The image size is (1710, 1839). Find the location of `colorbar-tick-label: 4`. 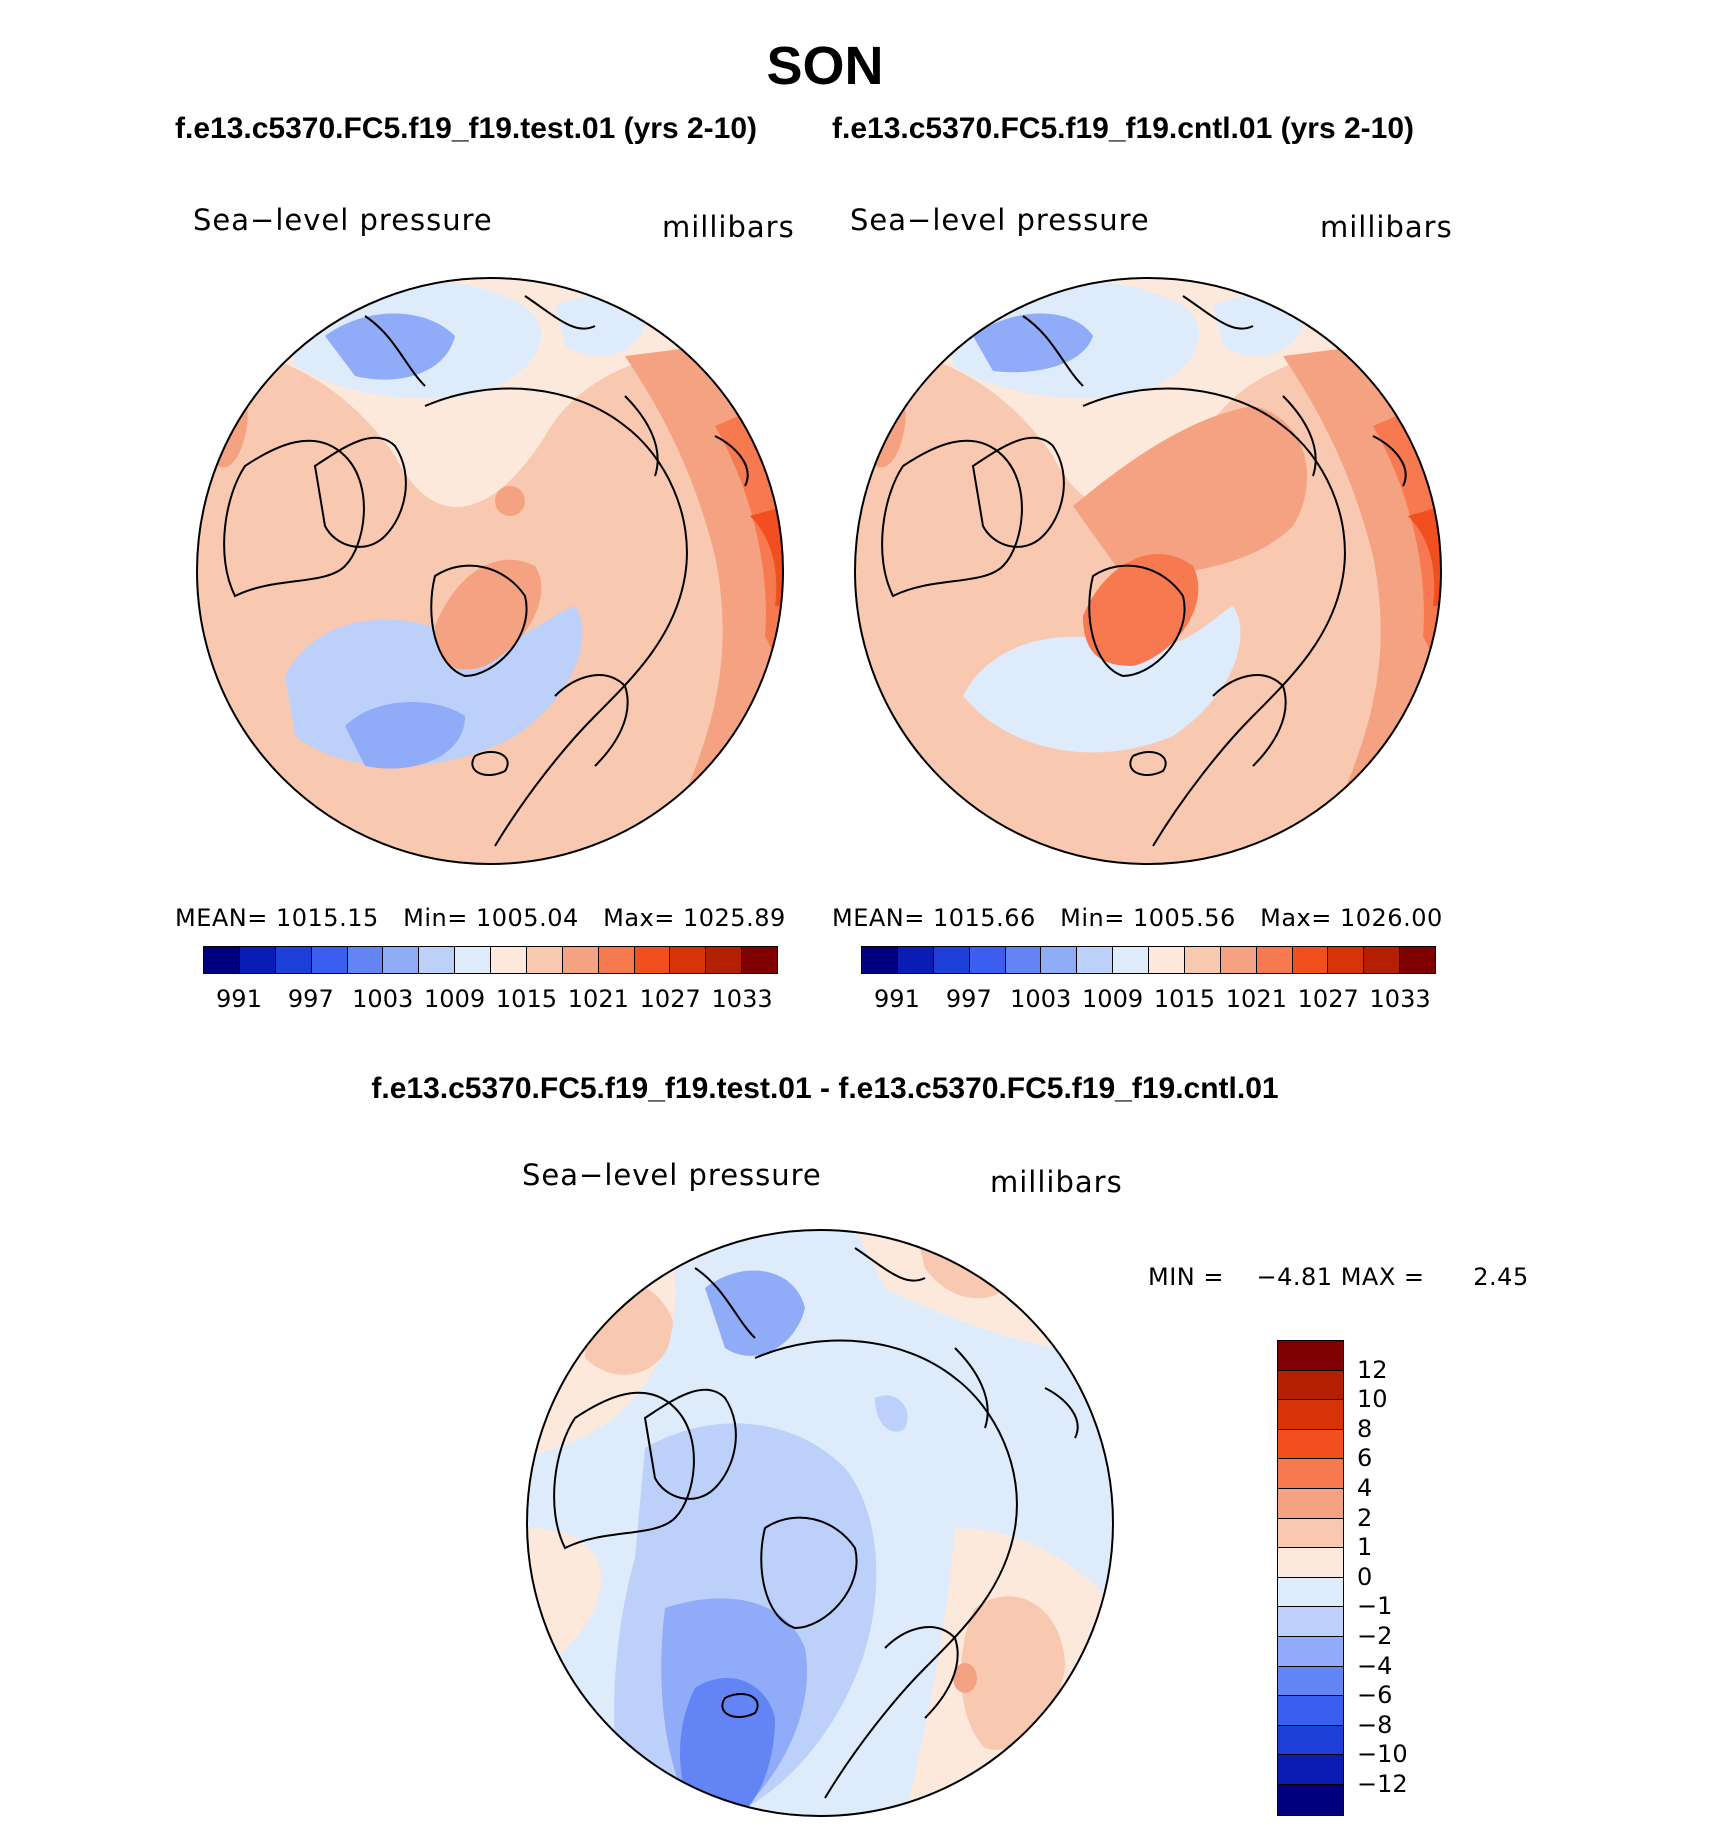

colorbar-tick-label: 4 is located at coordinates (1365, 1488).